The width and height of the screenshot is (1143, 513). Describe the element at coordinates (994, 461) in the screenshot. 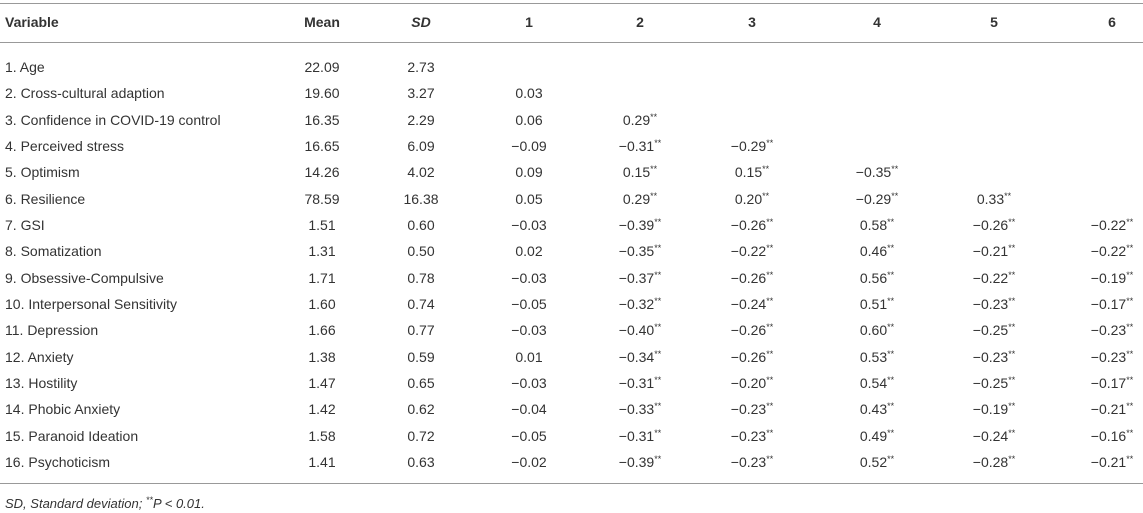

I see `table-cell: −0.28**` at that location.